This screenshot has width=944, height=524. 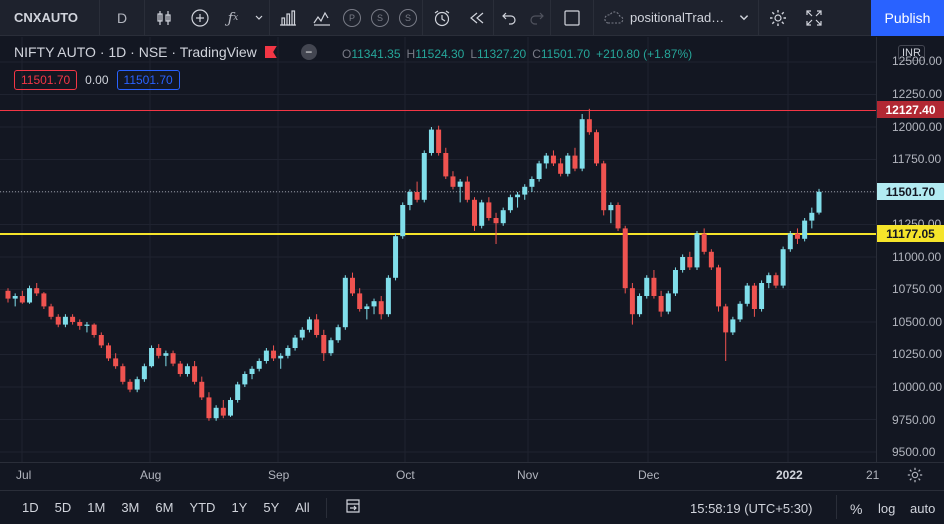 What do you see at coordinates (96, 507) in the screenshot?
I see `range-1m-button: 1M` at bounding box center [96, 507].